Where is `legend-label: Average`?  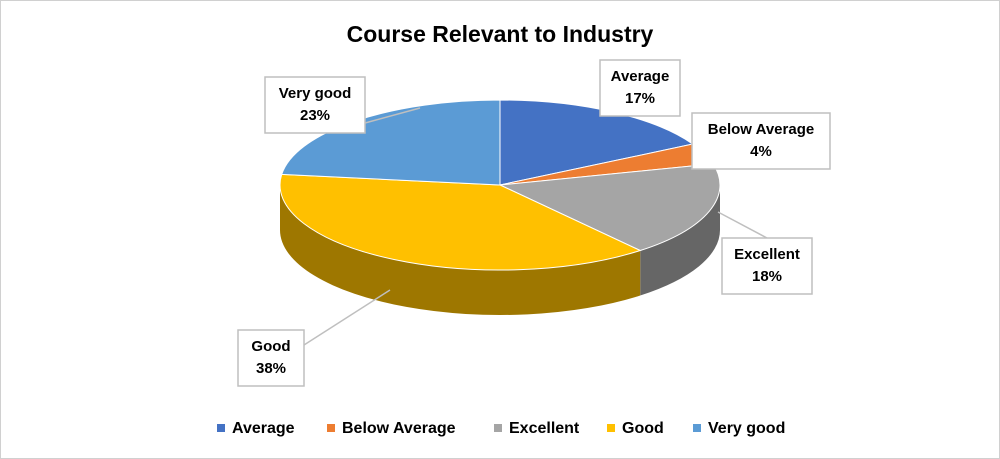
legend-label: Average is located at coordinates (263, 428).